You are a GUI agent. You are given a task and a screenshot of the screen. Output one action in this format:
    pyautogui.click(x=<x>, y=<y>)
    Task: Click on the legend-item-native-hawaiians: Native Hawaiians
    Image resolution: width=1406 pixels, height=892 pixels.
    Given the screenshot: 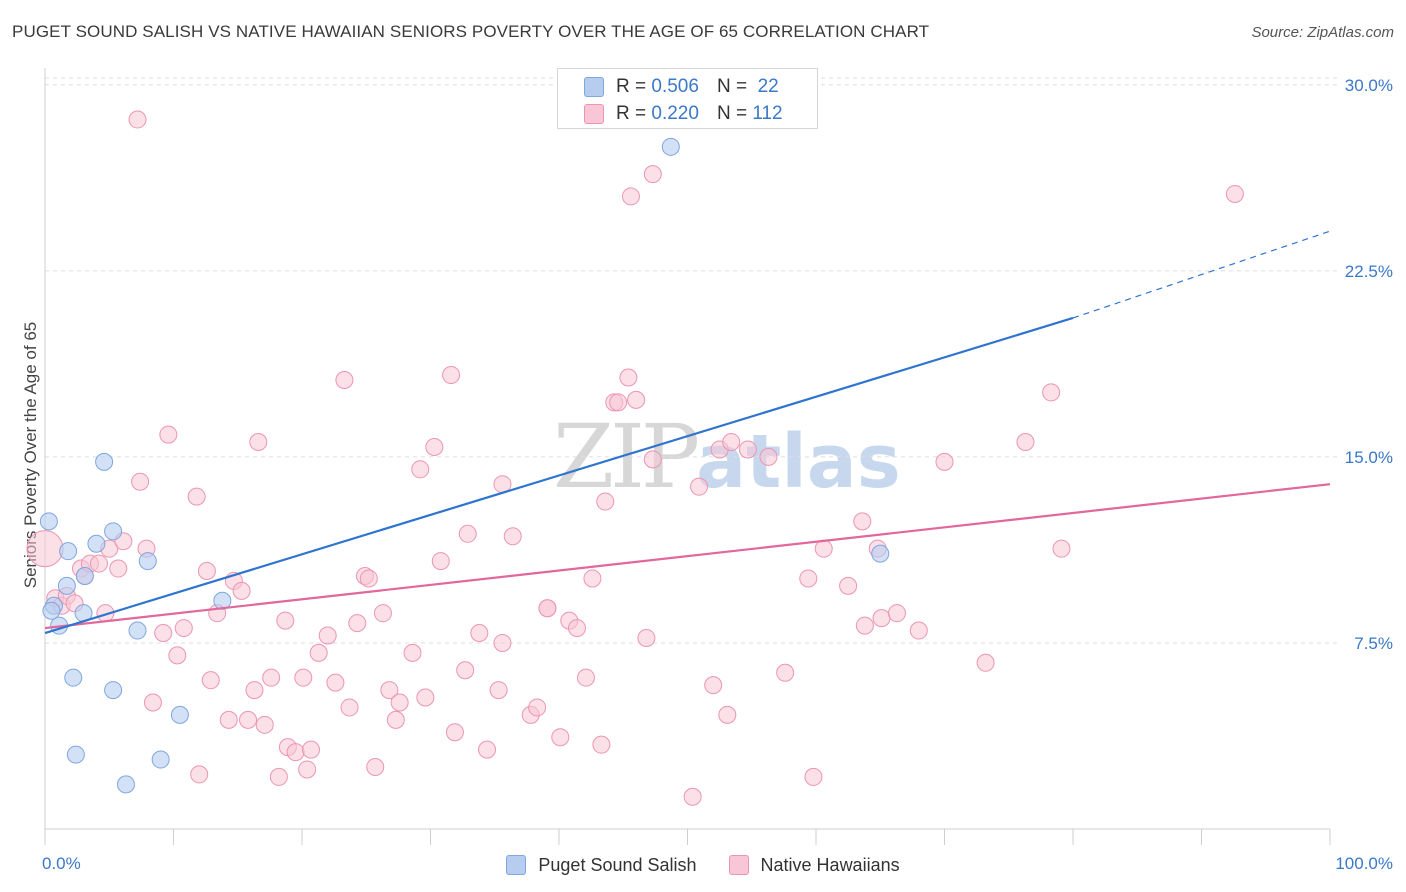 What is the action you would take?
    pyautogui.click(x=814, y=865)
    